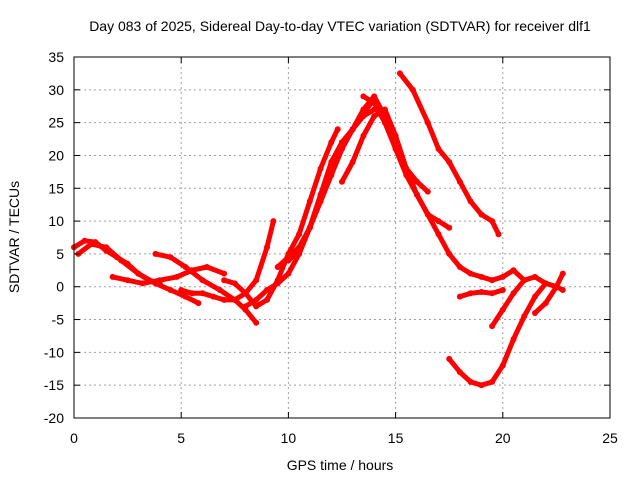  Describe the element at coordinates (56, 221) in the screenshot. I see `y-tick-label: 10` at that location.